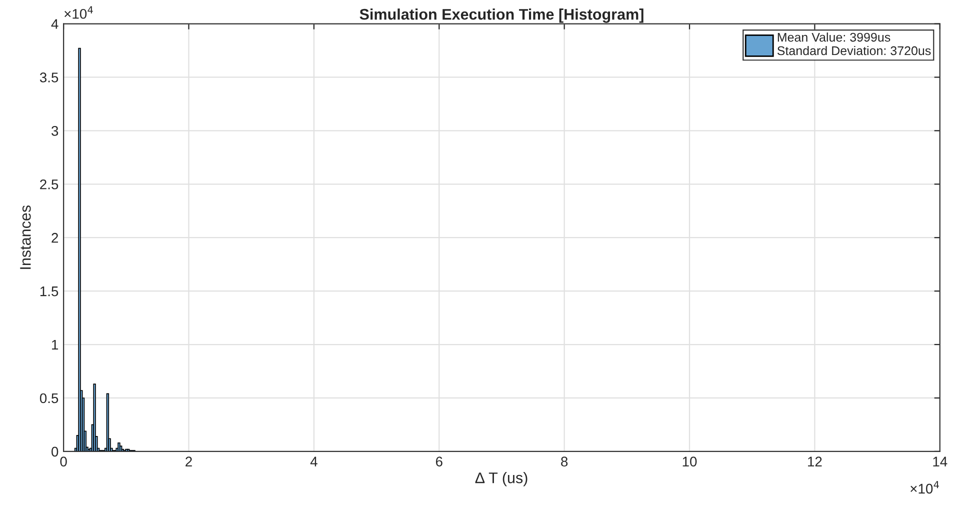  What do you see at coordinates (49, 77) in the screenshot?
I see `y-tick-label: 3.5` at bounding box center [49, 77].